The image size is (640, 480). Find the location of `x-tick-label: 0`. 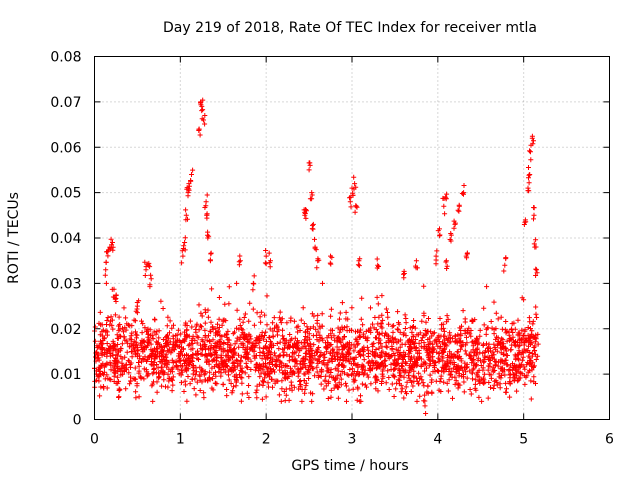

x-tick-label: 0 is located at coordinates (94, 440).